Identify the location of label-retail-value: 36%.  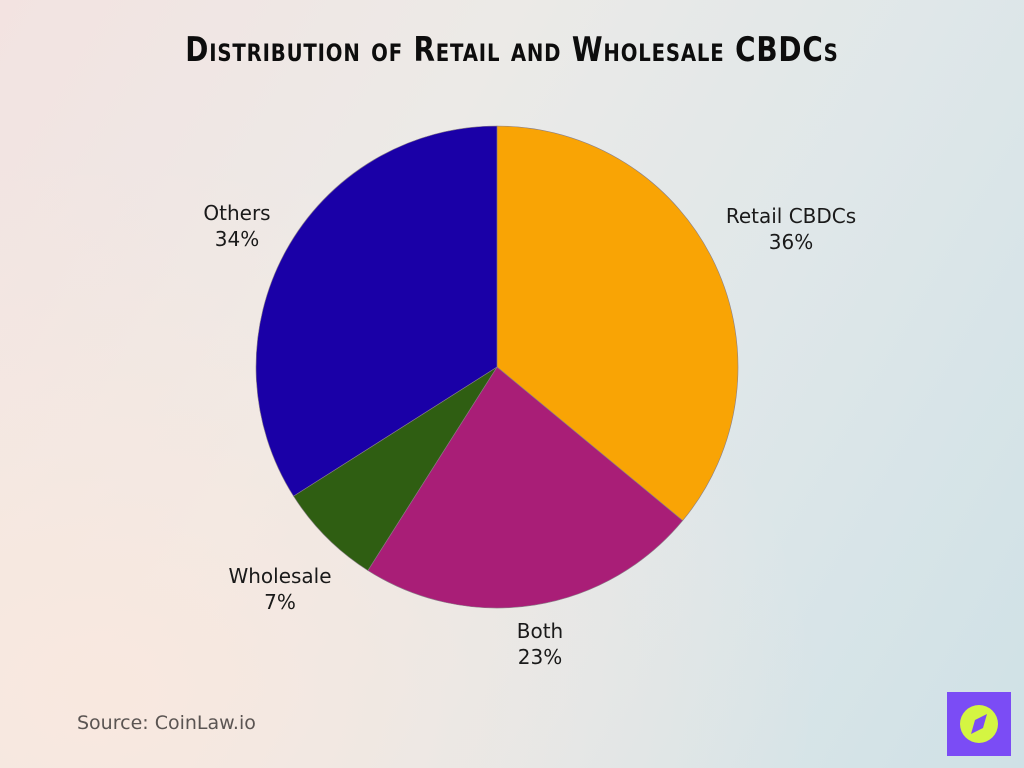
(791, 242).